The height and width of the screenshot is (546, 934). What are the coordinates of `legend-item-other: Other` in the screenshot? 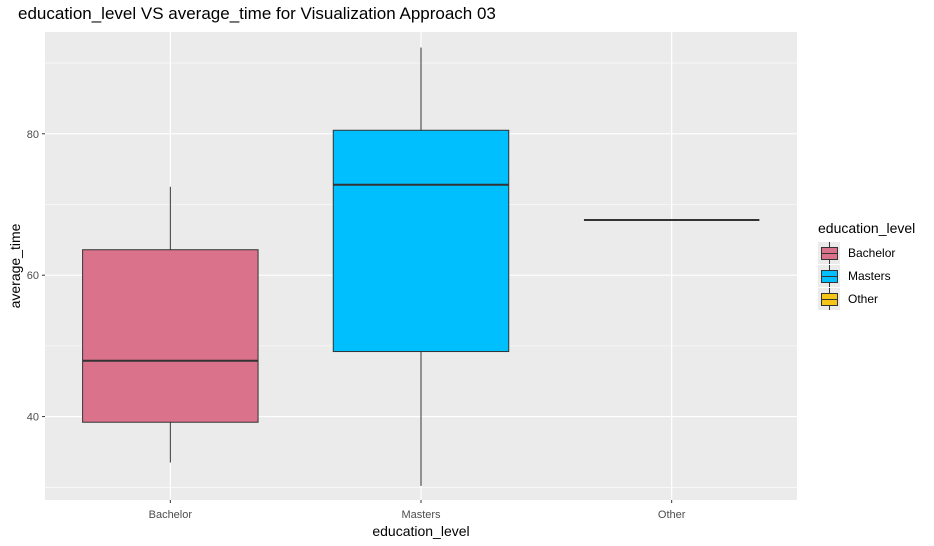 It's located at (866, 298).